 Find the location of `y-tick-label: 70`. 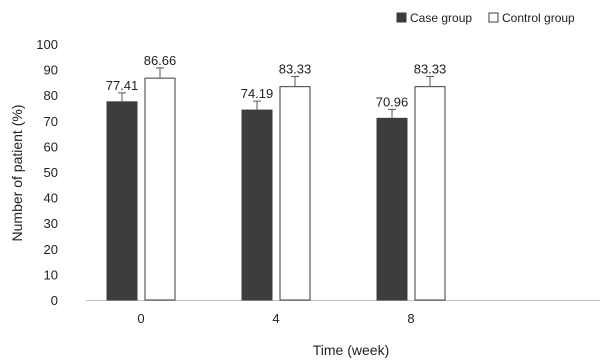

y-tick-label: 70 is located at coordinates (51, 121).